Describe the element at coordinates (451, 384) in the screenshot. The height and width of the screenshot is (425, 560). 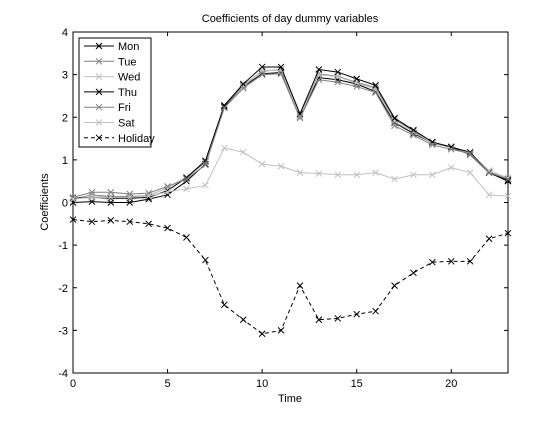
I see `x-tick-label: 20` at that location.